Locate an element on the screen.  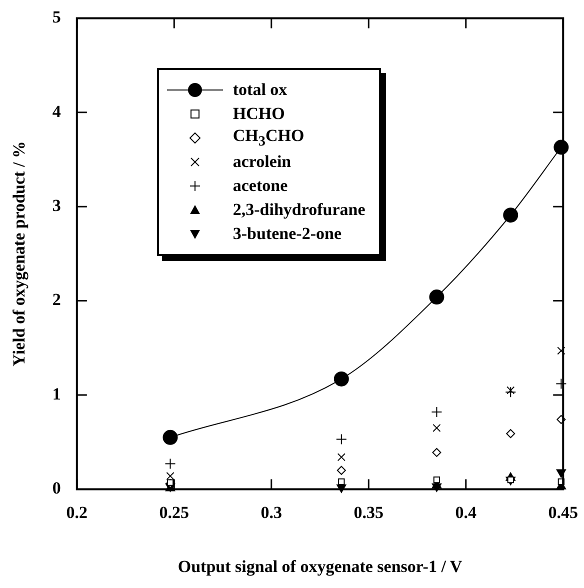
y-axis-title: Yield of oxygenate product / % is located at coordinates (19, 253).